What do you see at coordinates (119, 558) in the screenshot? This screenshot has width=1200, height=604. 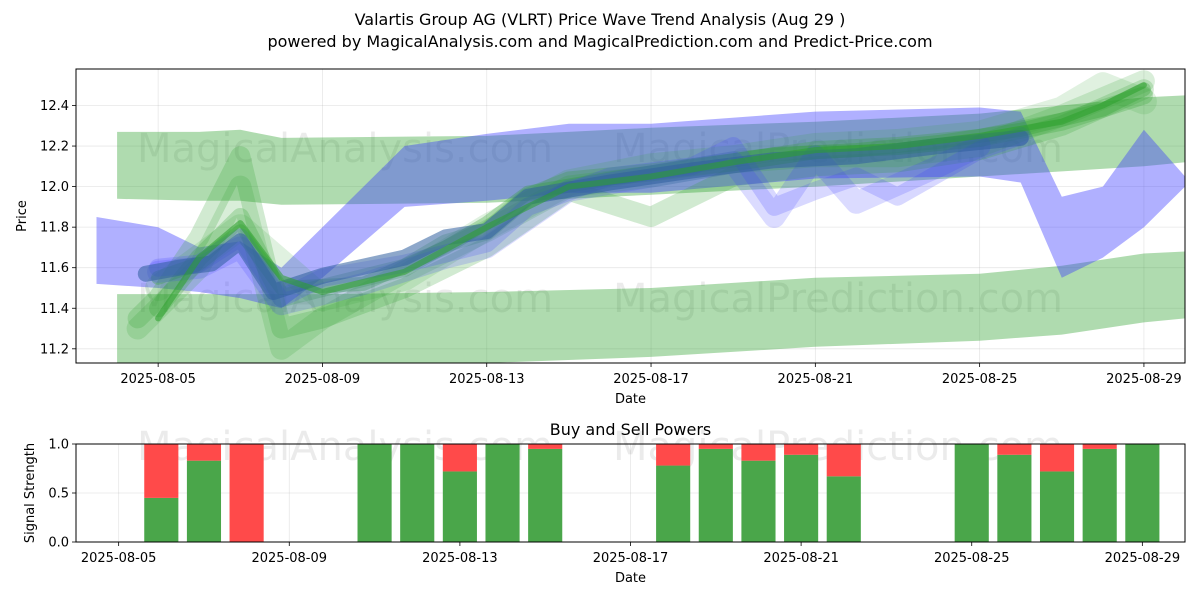 I see `signal-x-tick-label: 2025-08-05` at bounding box center [119, 558].